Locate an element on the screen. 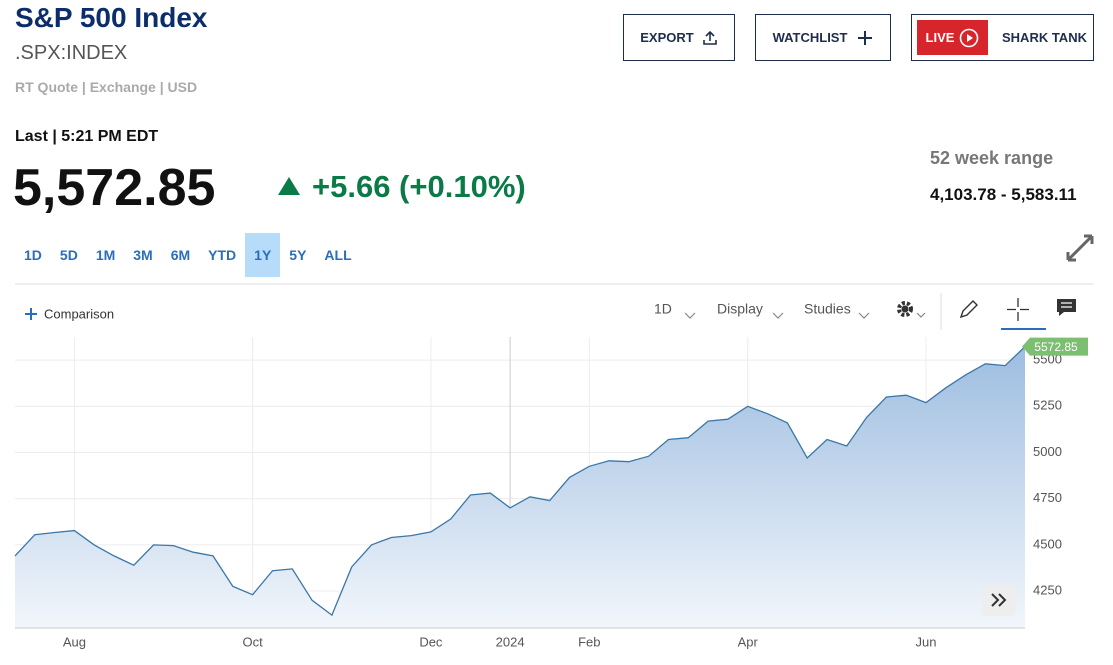 The width and height of the screenshot is (1113, 665). period-tabs: 1D 5D 1M 3M 6M YTD 1Y 5Y ALL is located at coordinates (188, 255).